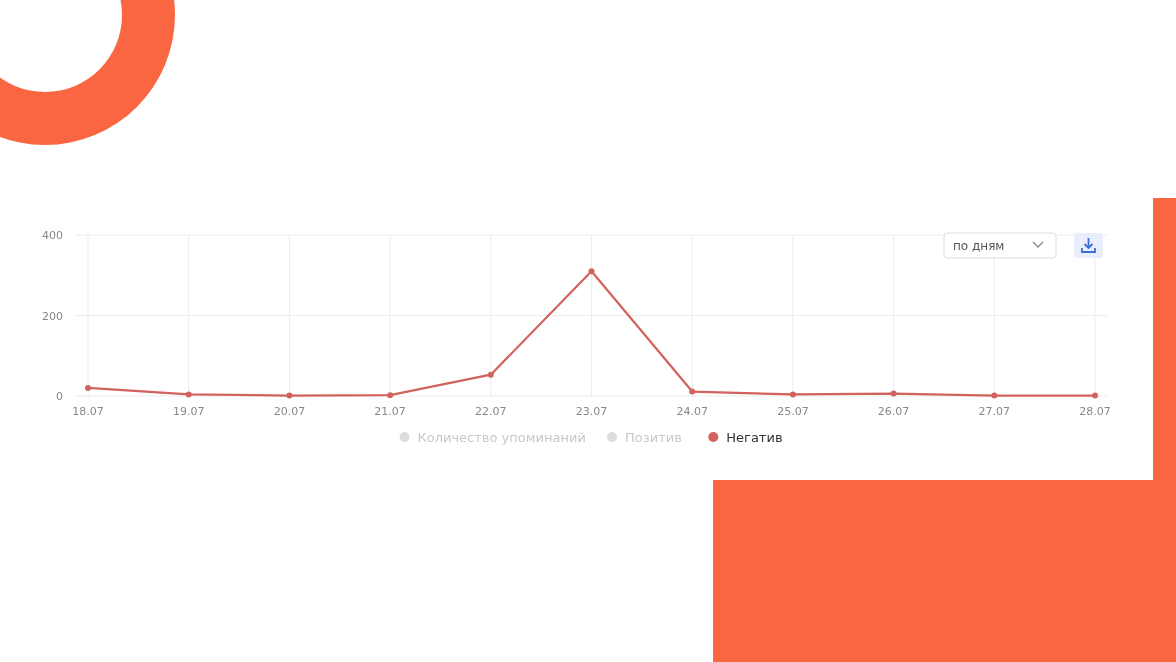 Image resolution: width=1176 pixels, height=662 pixels. What do you see at coordinates (1095, 411) in the screenshot?
I see `x-tick-label: 28.07` at bounding box center [1095, 411].